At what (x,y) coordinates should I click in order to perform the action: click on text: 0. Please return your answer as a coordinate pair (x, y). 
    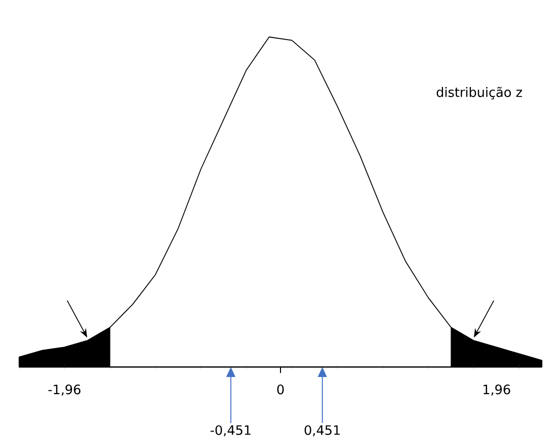
    Looking at the image, I should click on (280, 389).